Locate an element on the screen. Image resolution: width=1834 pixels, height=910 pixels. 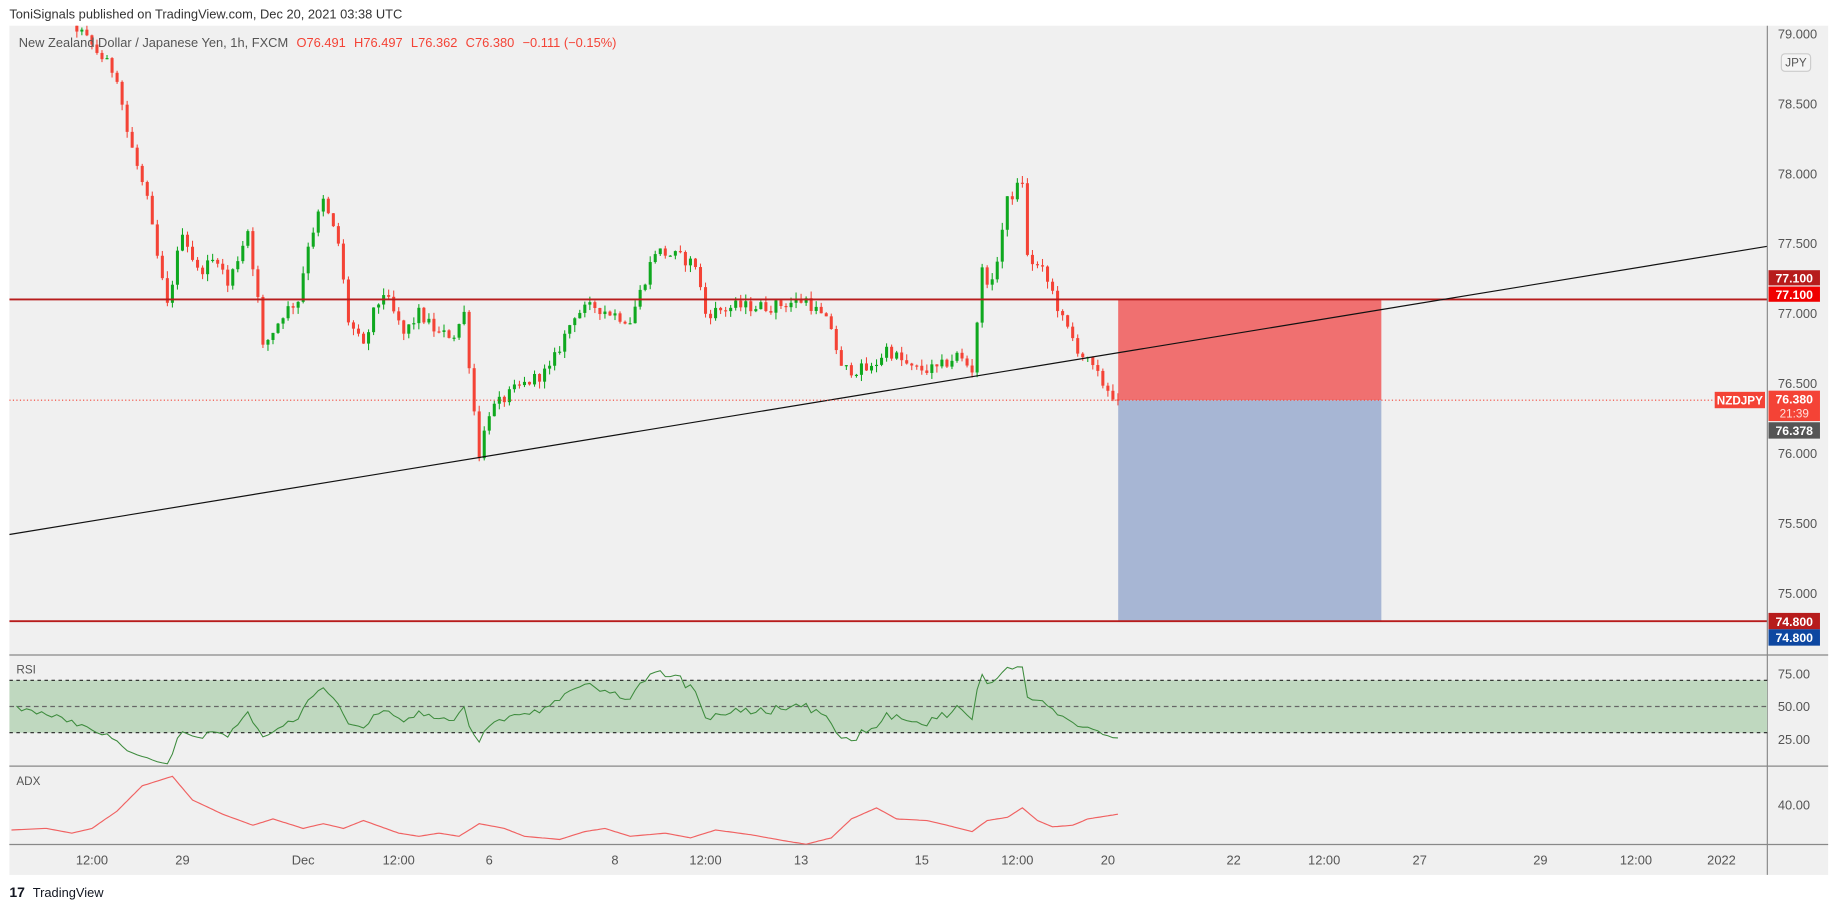
badge-text: 77.100 is located at coordinates (1794, 295).